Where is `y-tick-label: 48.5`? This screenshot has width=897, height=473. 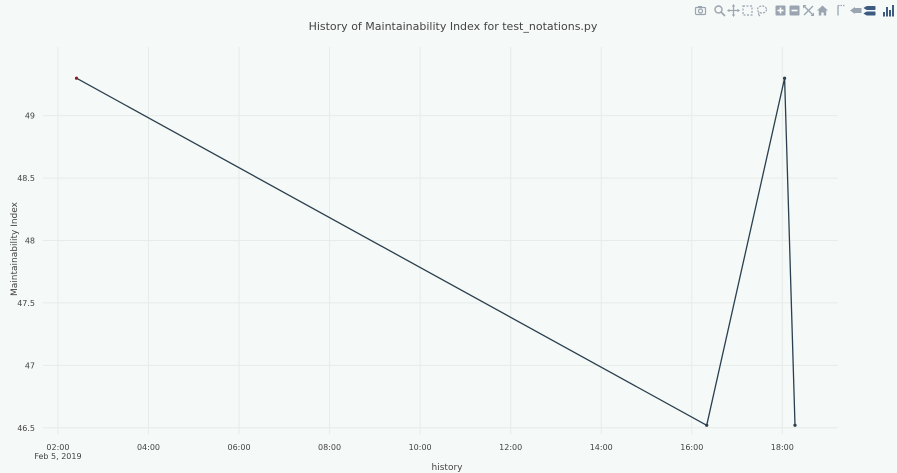 y-tick-label: 48.5 is located at coordinates (26, 178).